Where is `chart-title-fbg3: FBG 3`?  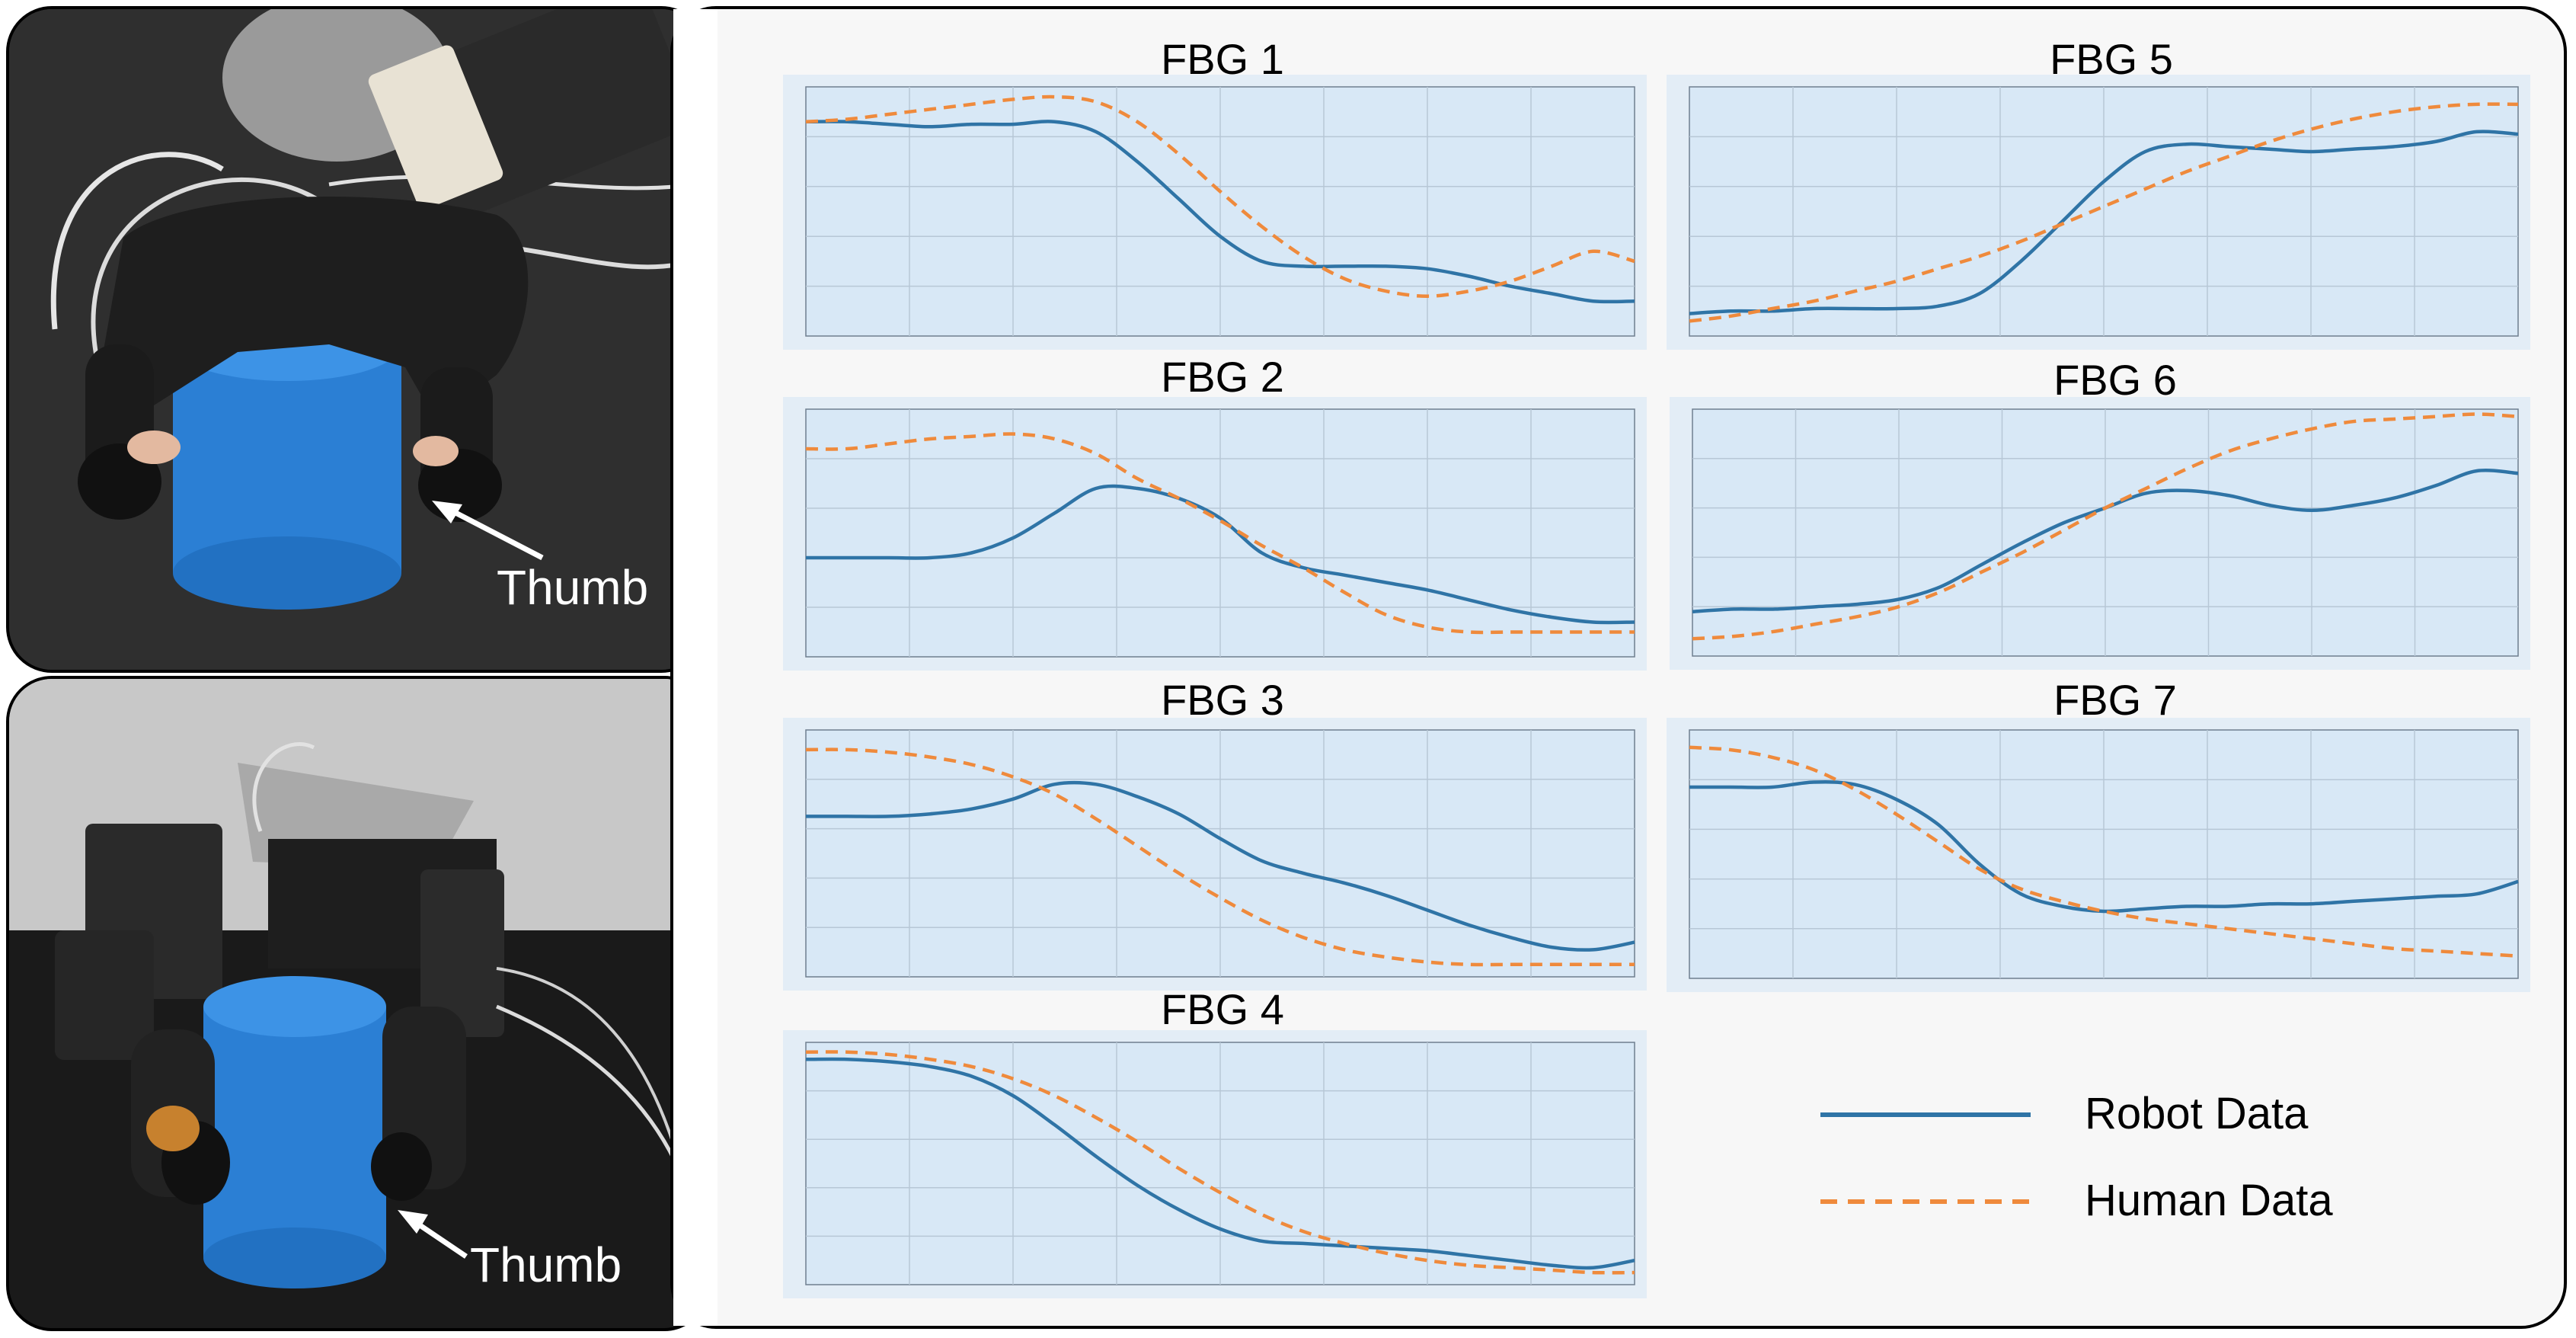
chart-title-fbg3: FBG 3 is located at coordinates (1223, 700).